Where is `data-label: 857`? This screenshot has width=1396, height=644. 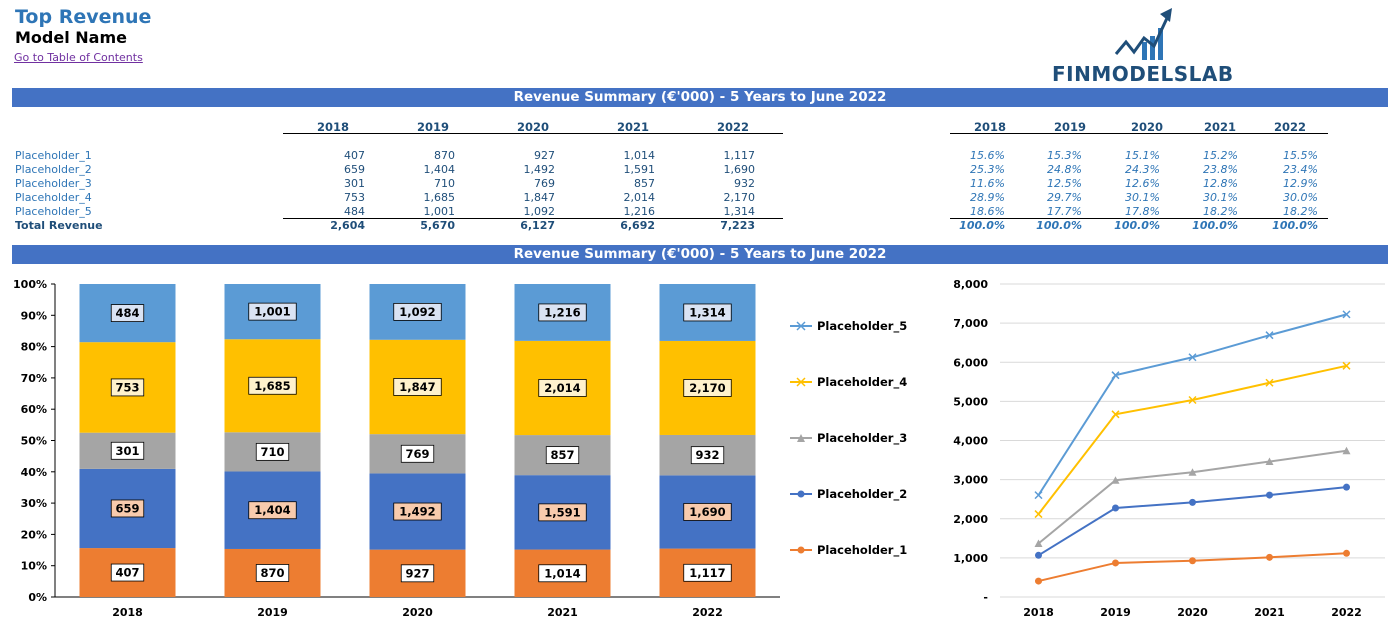
data-label: 857 is located at coordinates (562, 455).